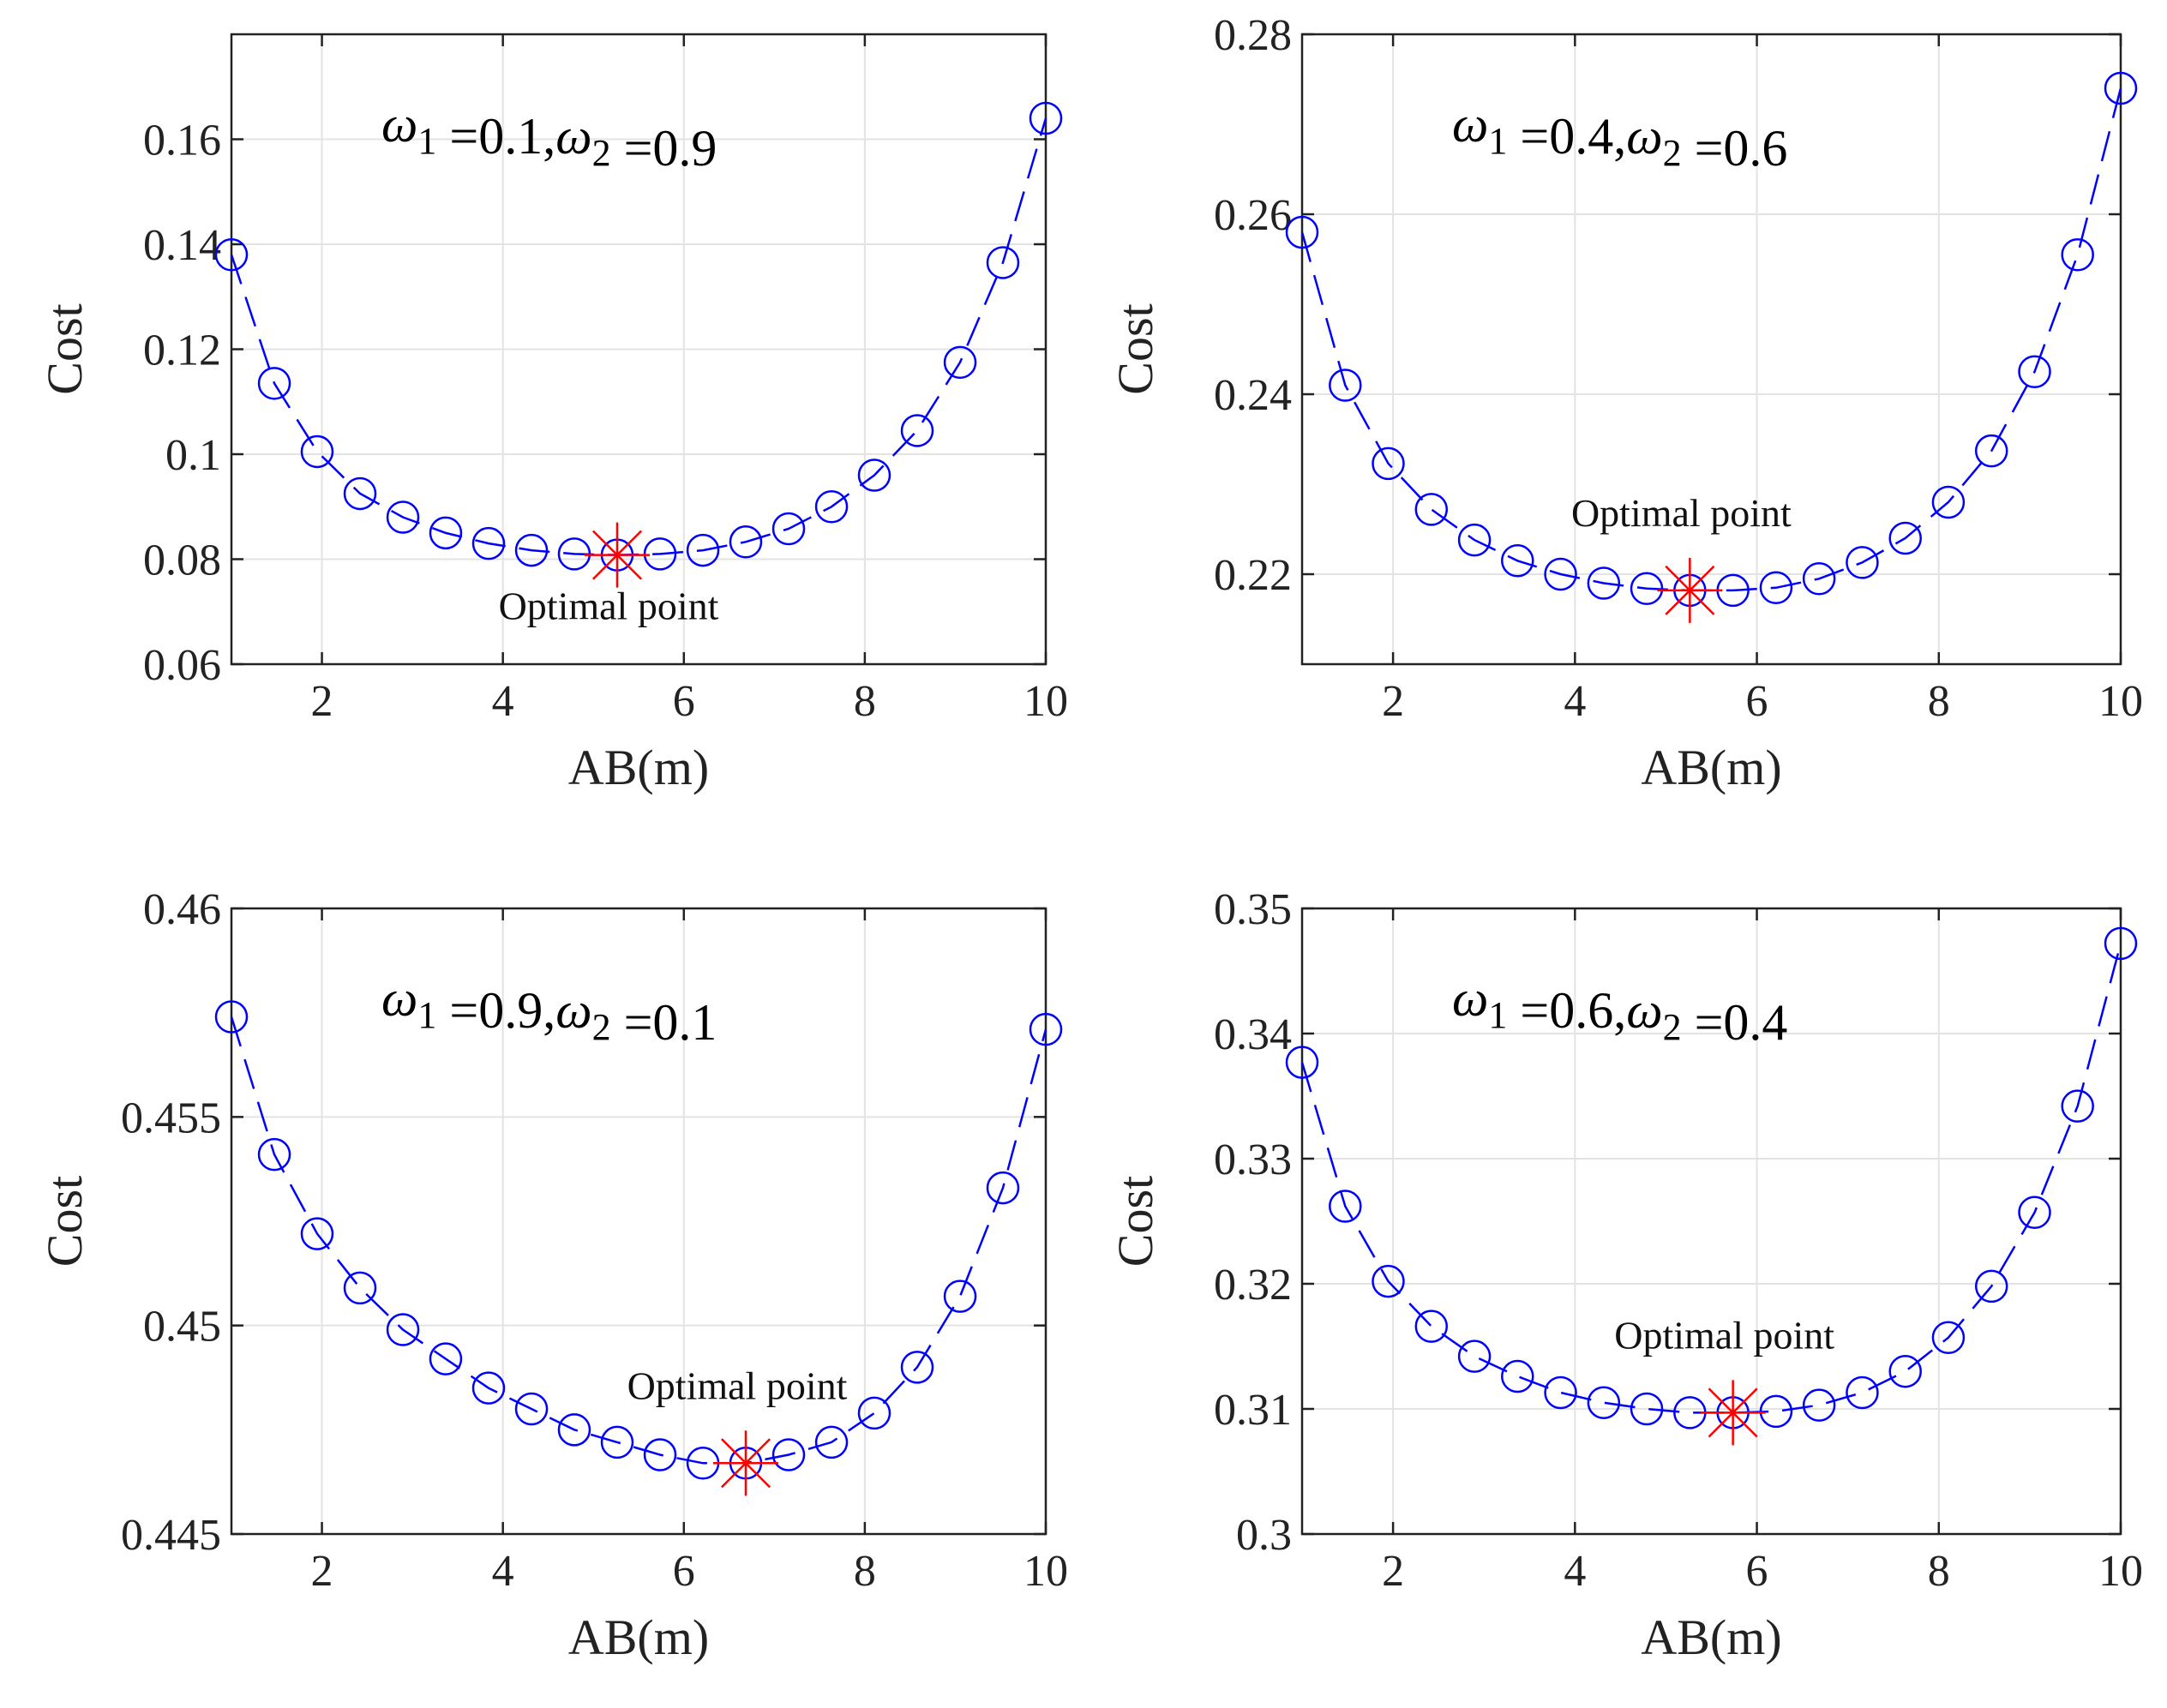 The height and width of the screenshot is (1708, 2167). What do you see at coordinates (1253, 909) in the screenshot?
I see `y-tick-label: 0.35` at bounding box center [1253, 909].